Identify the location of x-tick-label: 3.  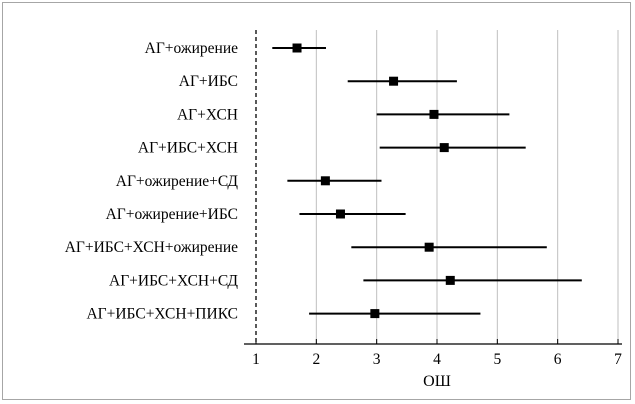
(377, 359).